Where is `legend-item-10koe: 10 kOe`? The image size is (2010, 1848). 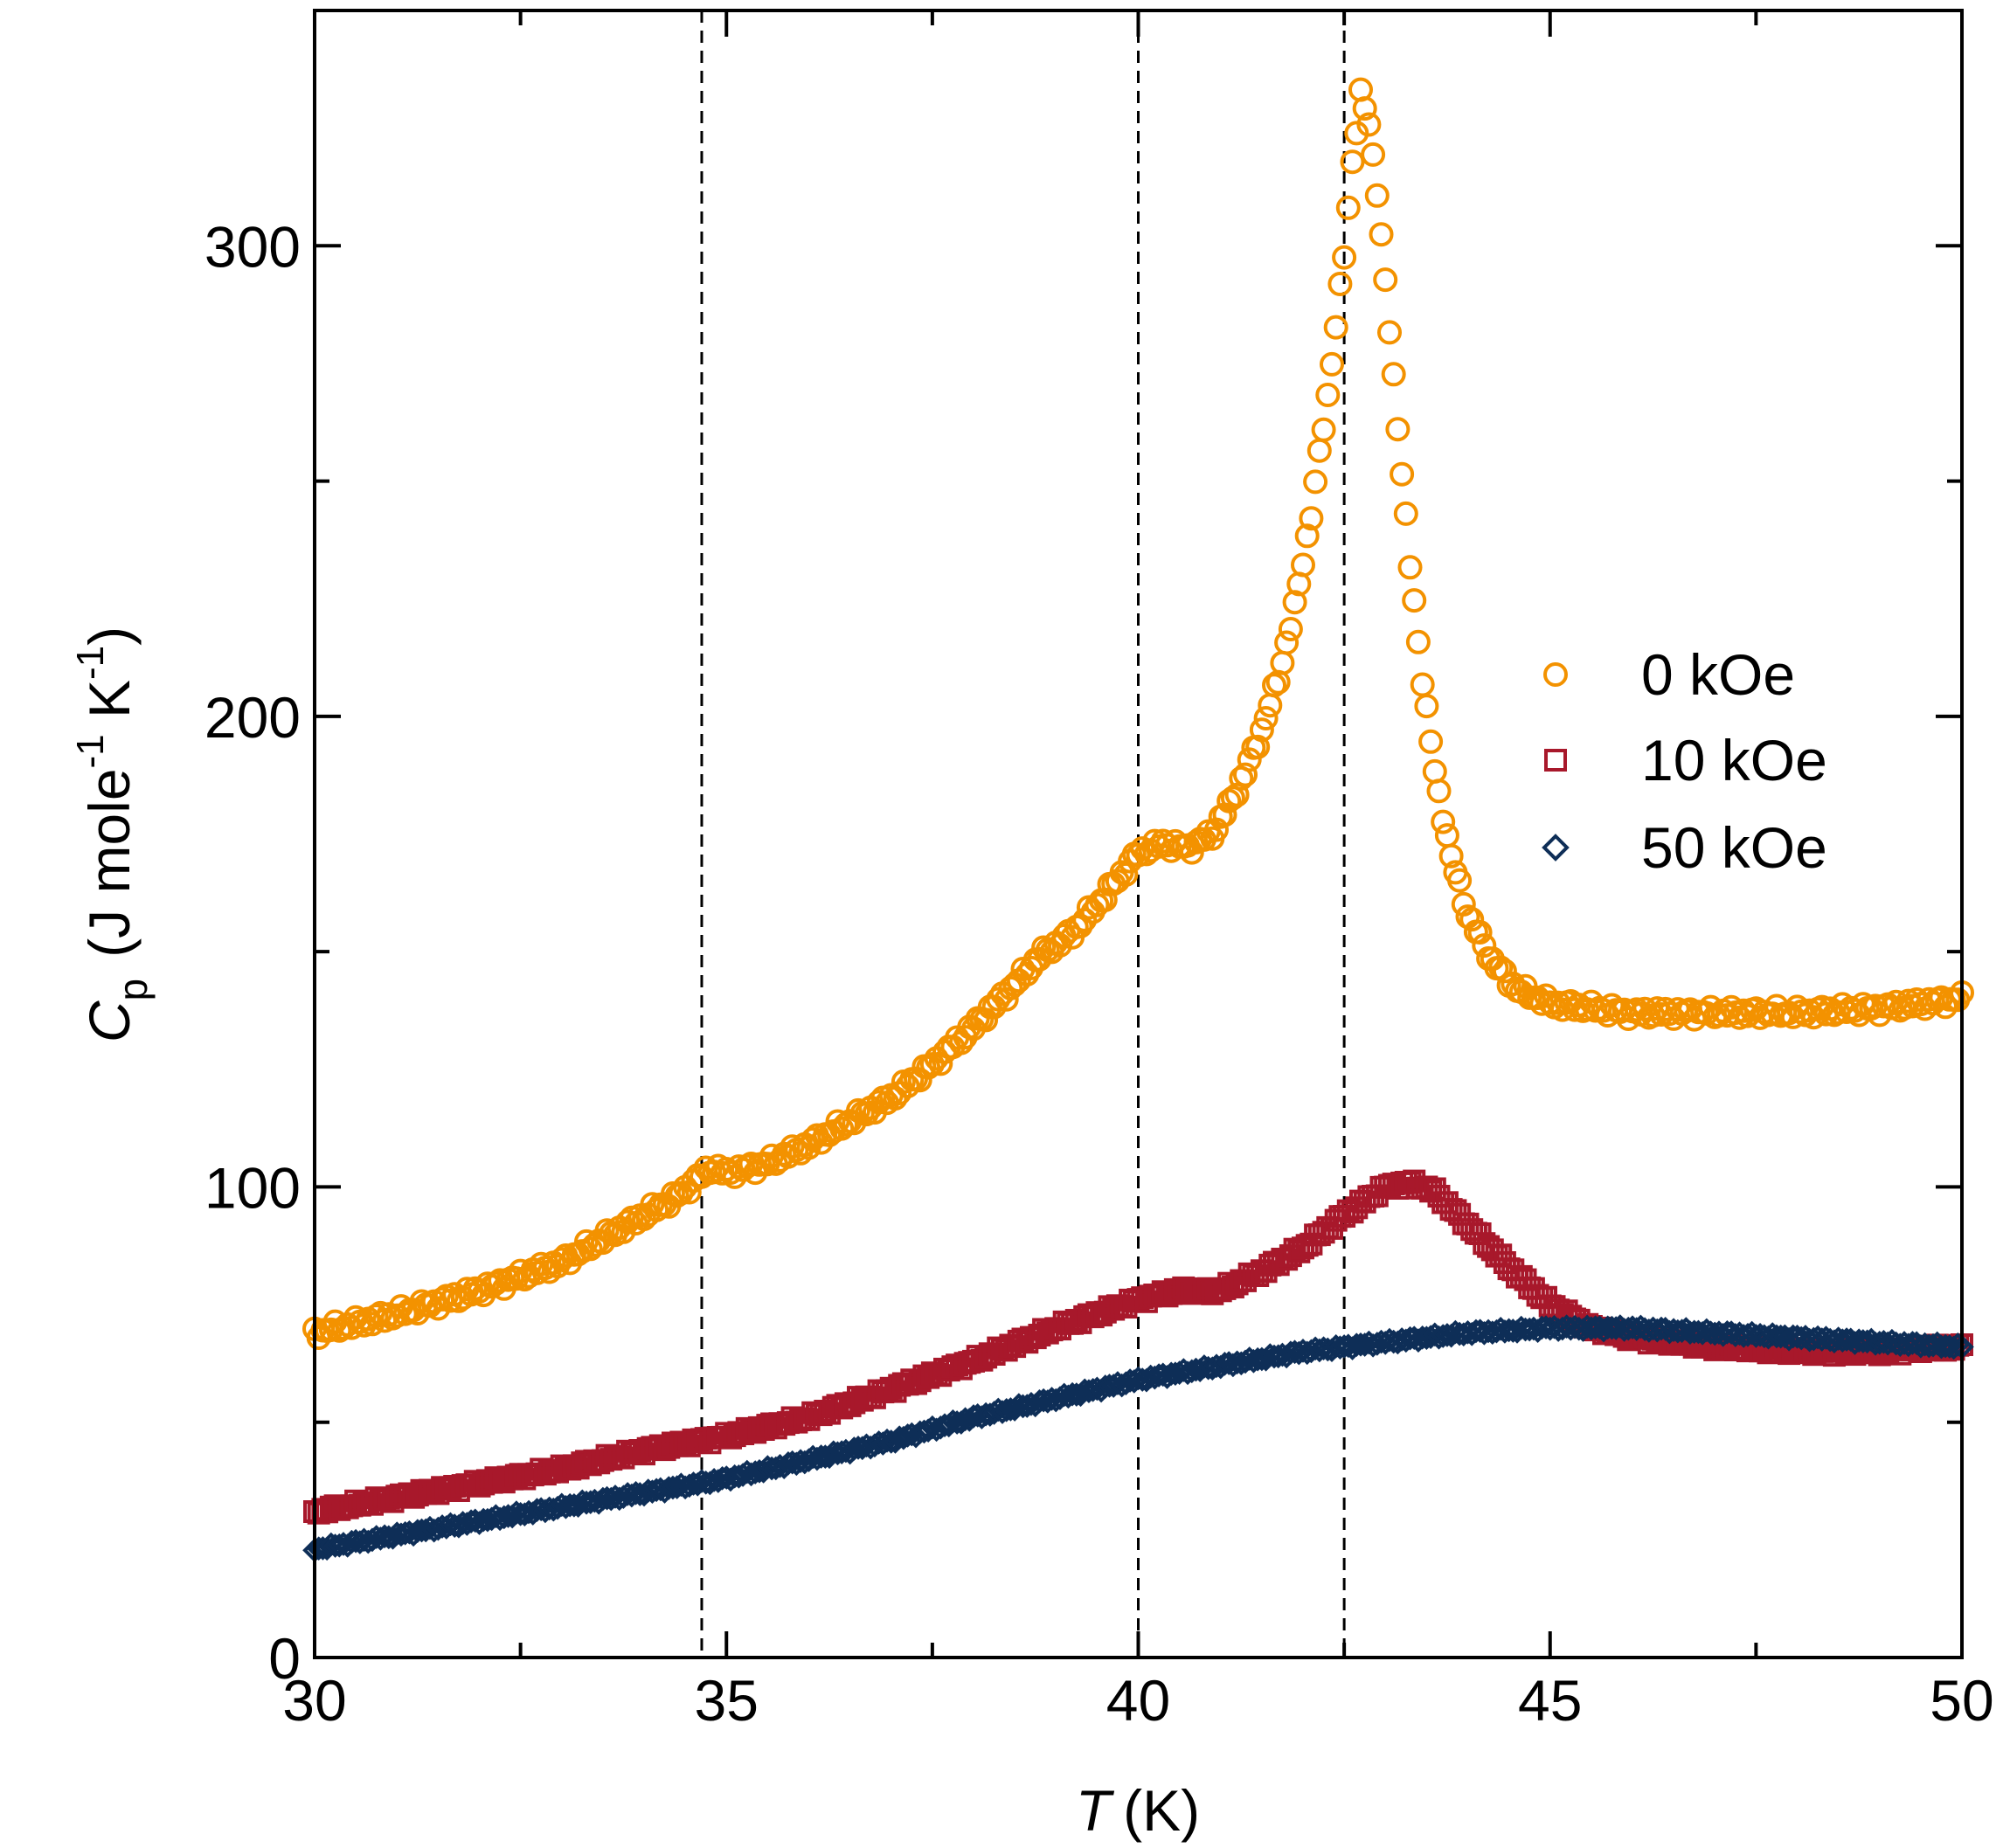 legend-item-10koe: 10 kOe is located at coordinates (1685, 760).